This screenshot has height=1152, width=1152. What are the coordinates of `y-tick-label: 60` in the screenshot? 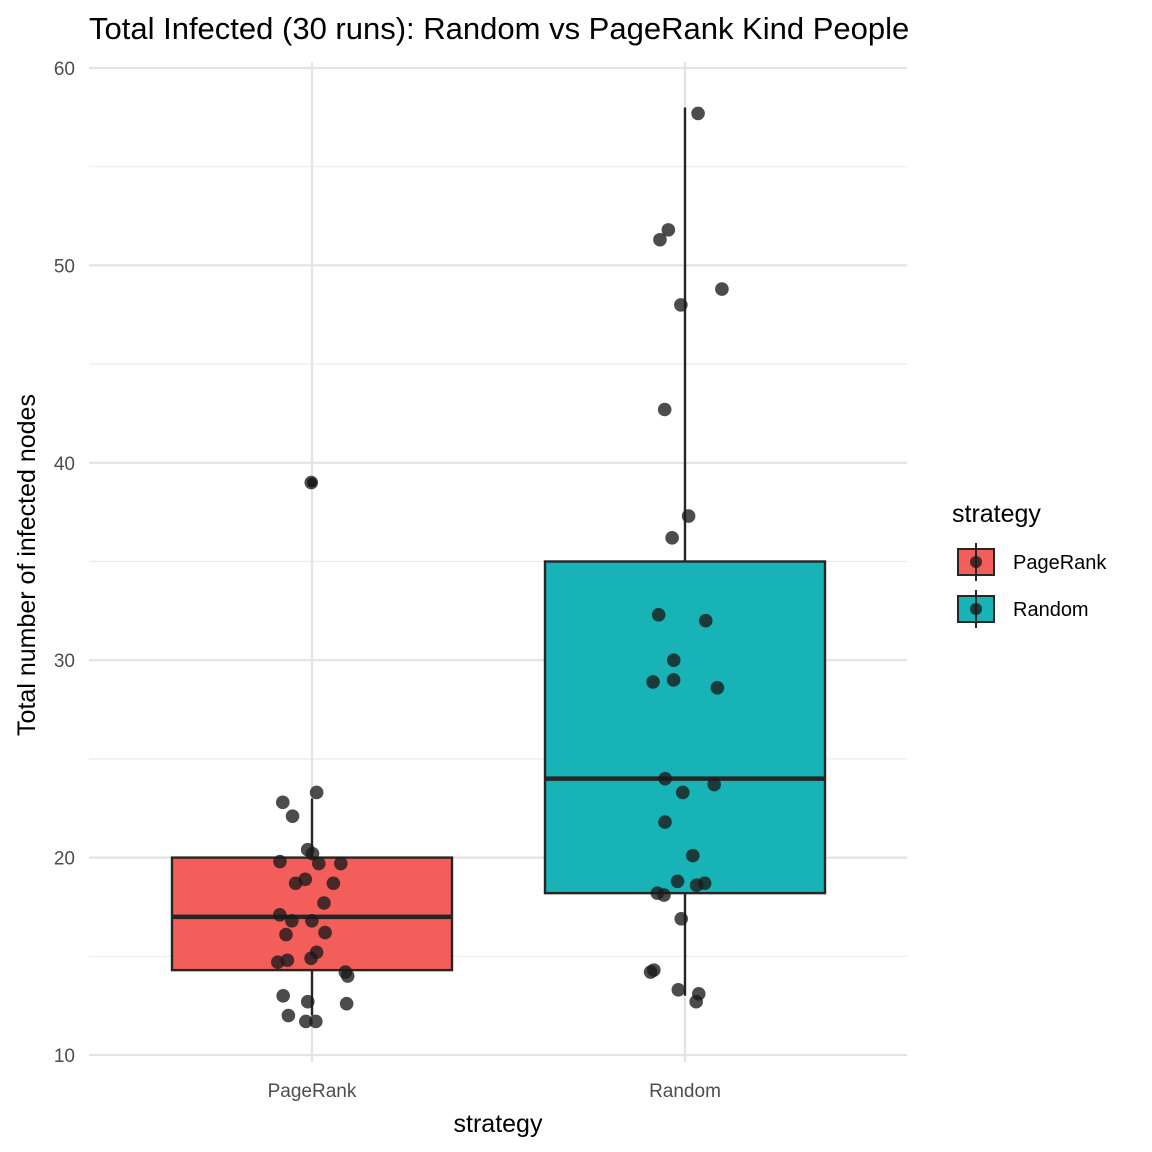 It's located at (64, 69).